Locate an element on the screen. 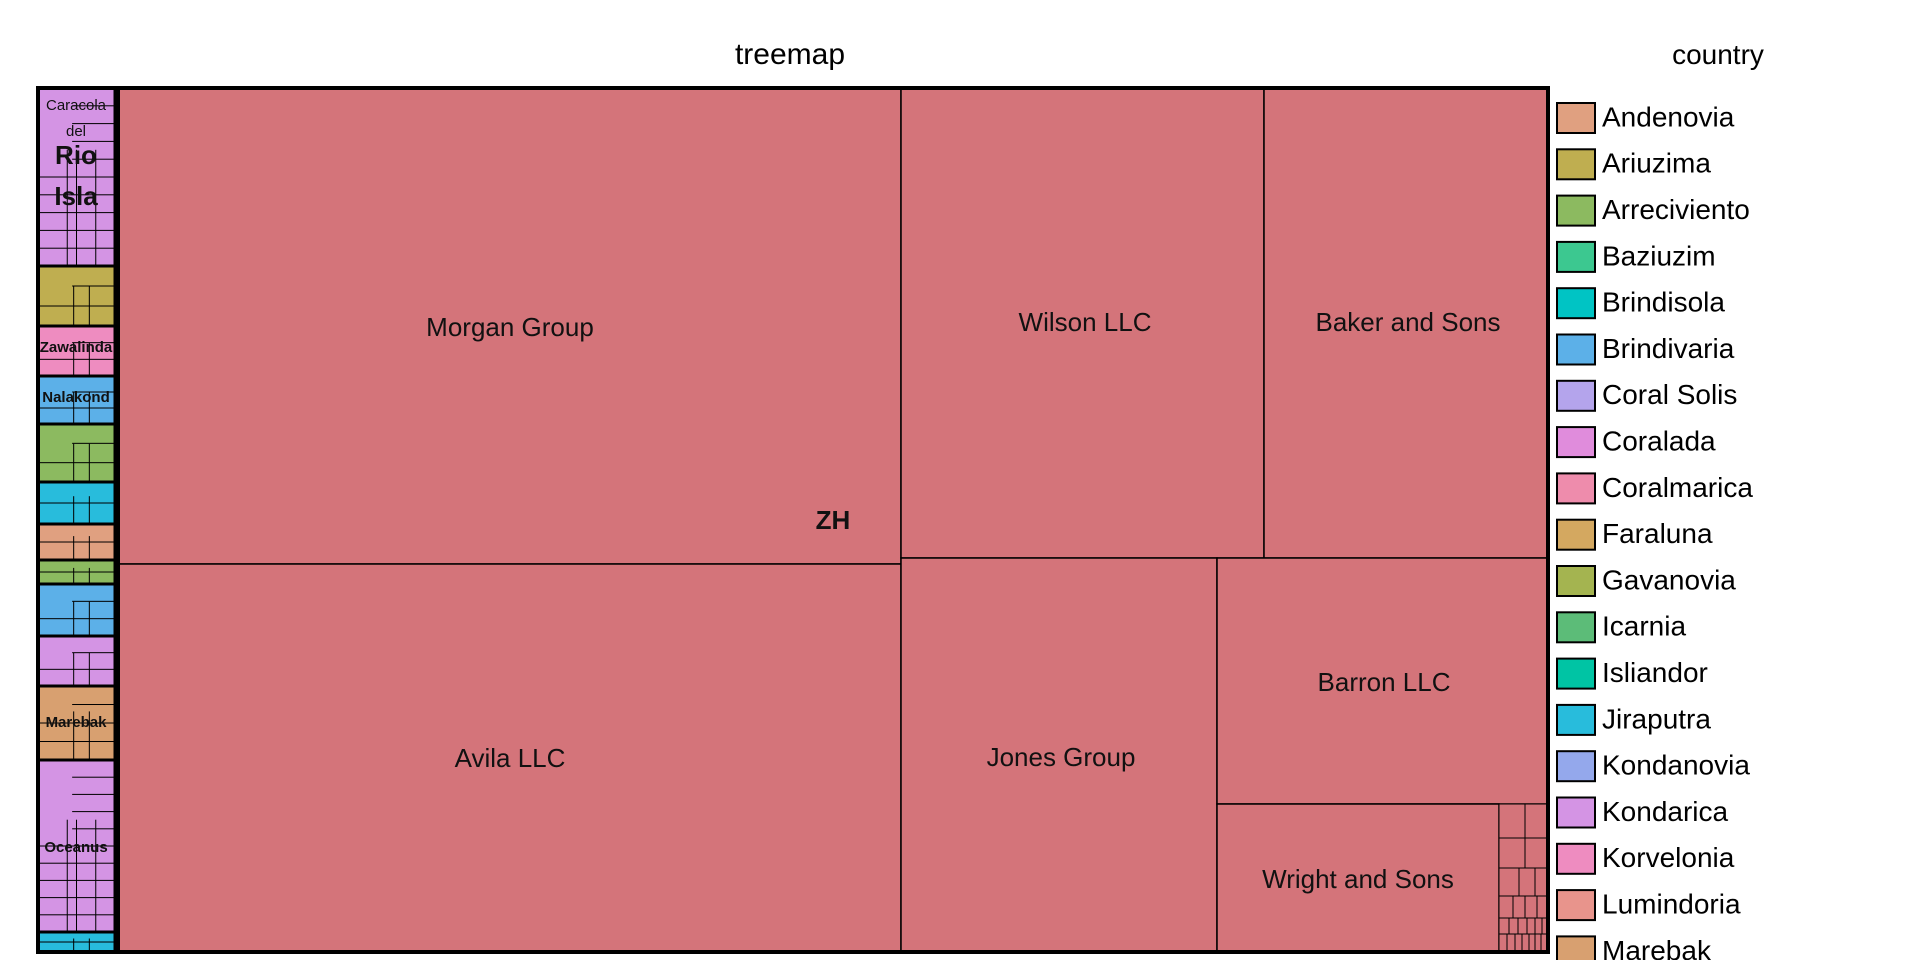  group-label: ZH is located at coordinates (833, 520).